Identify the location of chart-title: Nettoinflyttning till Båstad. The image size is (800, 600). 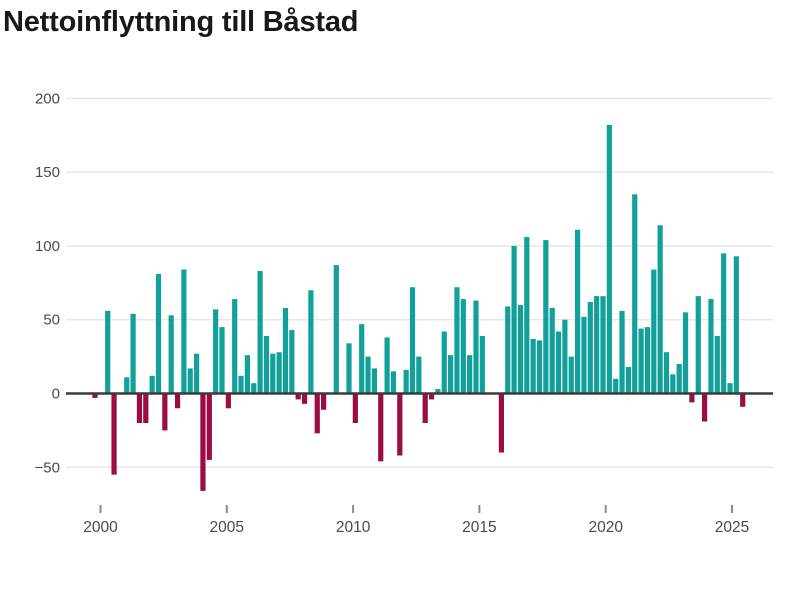
(181, 22).